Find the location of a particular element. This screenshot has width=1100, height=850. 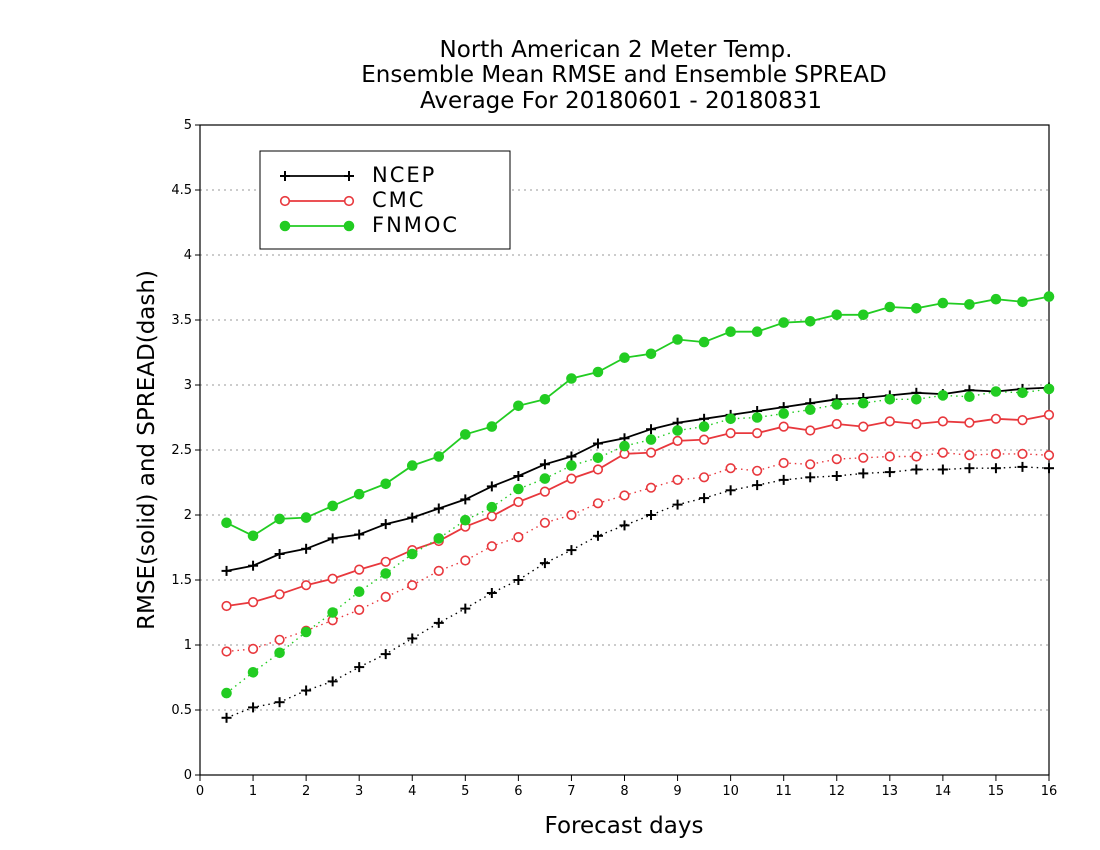

y-tick-label: 2.5 is located at coordinates (181, 450).